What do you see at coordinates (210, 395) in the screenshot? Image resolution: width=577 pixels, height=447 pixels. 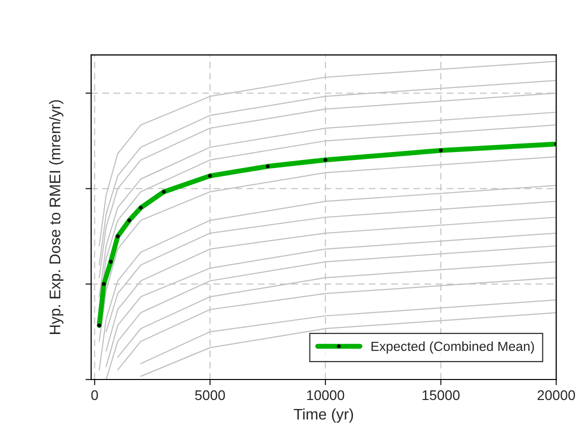 I see `x-tick-label: 5000` at bounding box center [210, 395].